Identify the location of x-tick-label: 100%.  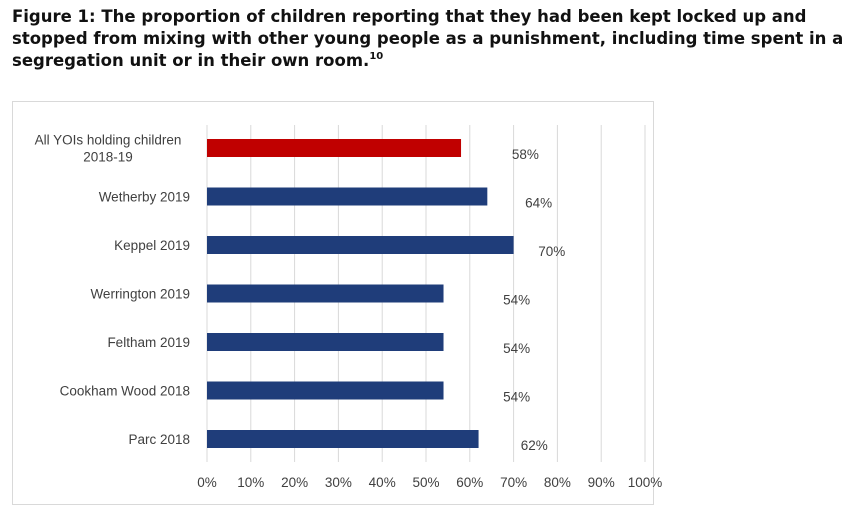
(645, 482).